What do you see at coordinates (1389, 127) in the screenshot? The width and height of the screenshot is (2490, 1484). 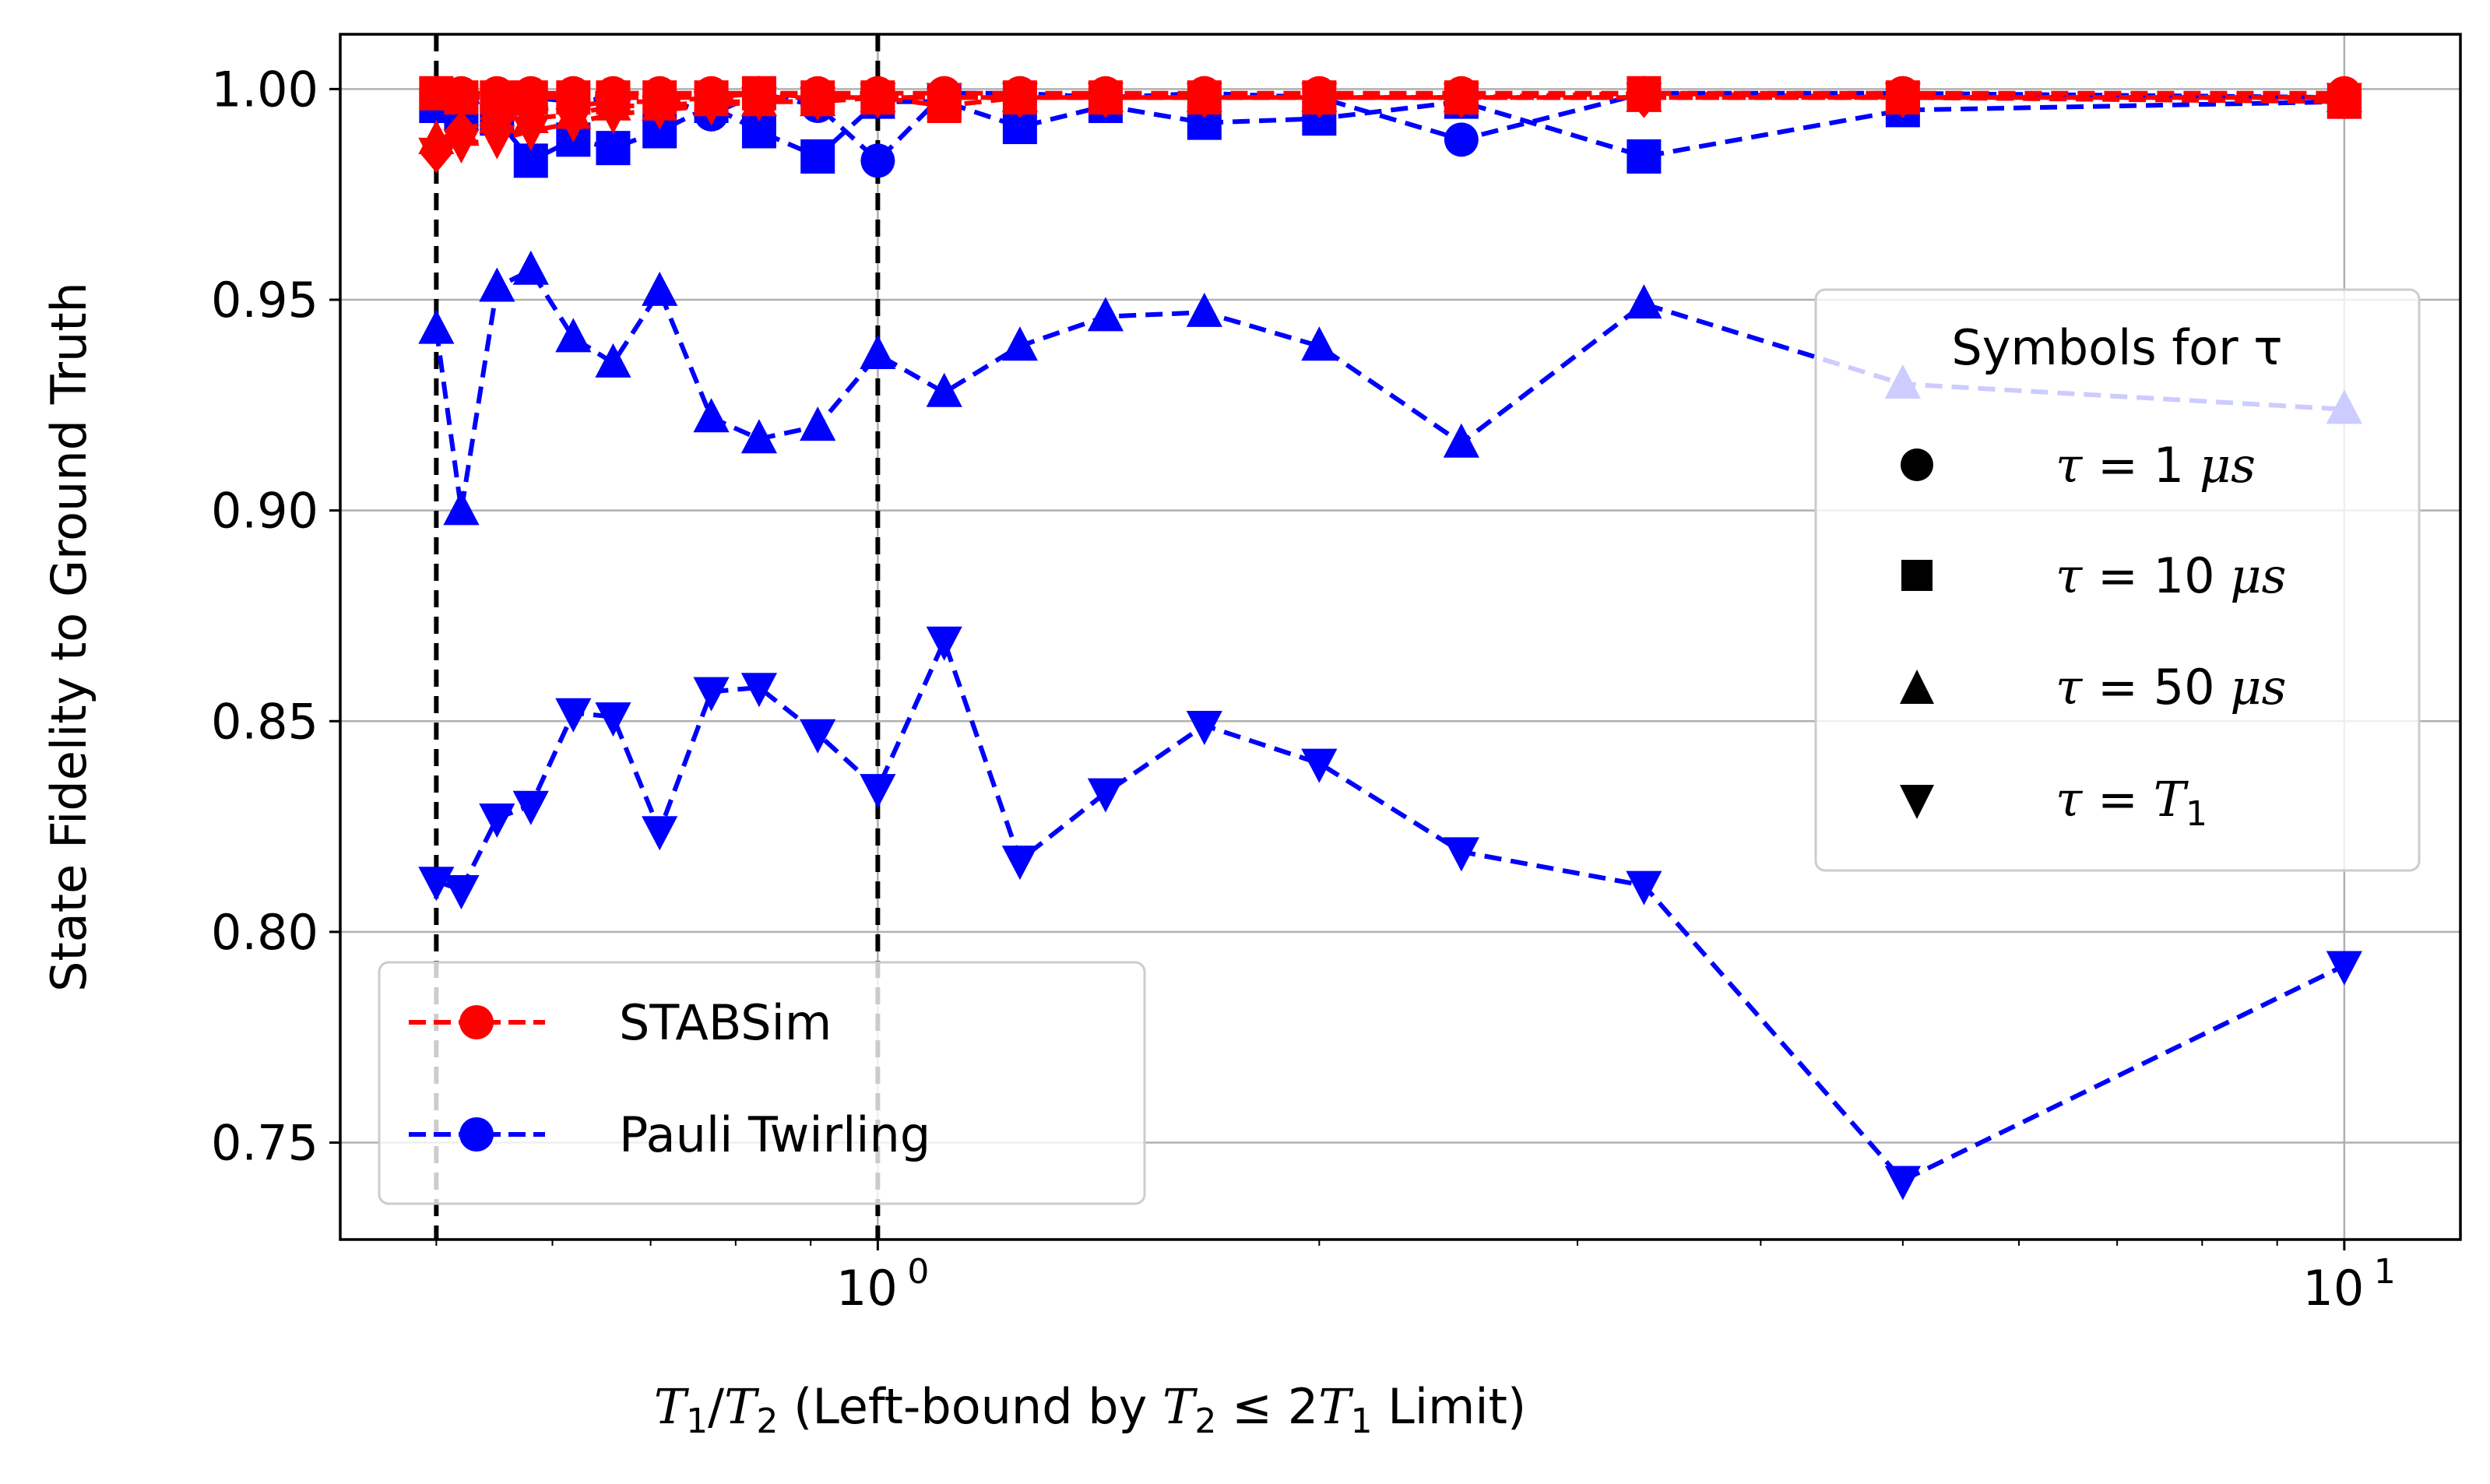 I see `series-line` at bounding box center [1389, 127].